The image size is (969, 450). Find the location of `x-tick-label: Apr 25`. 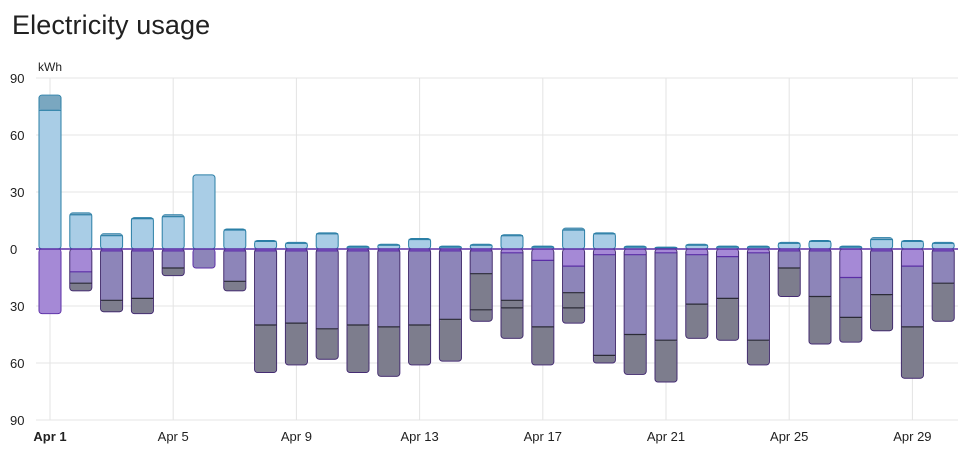

x-tick-label: Apr 25 is located at coordinates (789, 436).